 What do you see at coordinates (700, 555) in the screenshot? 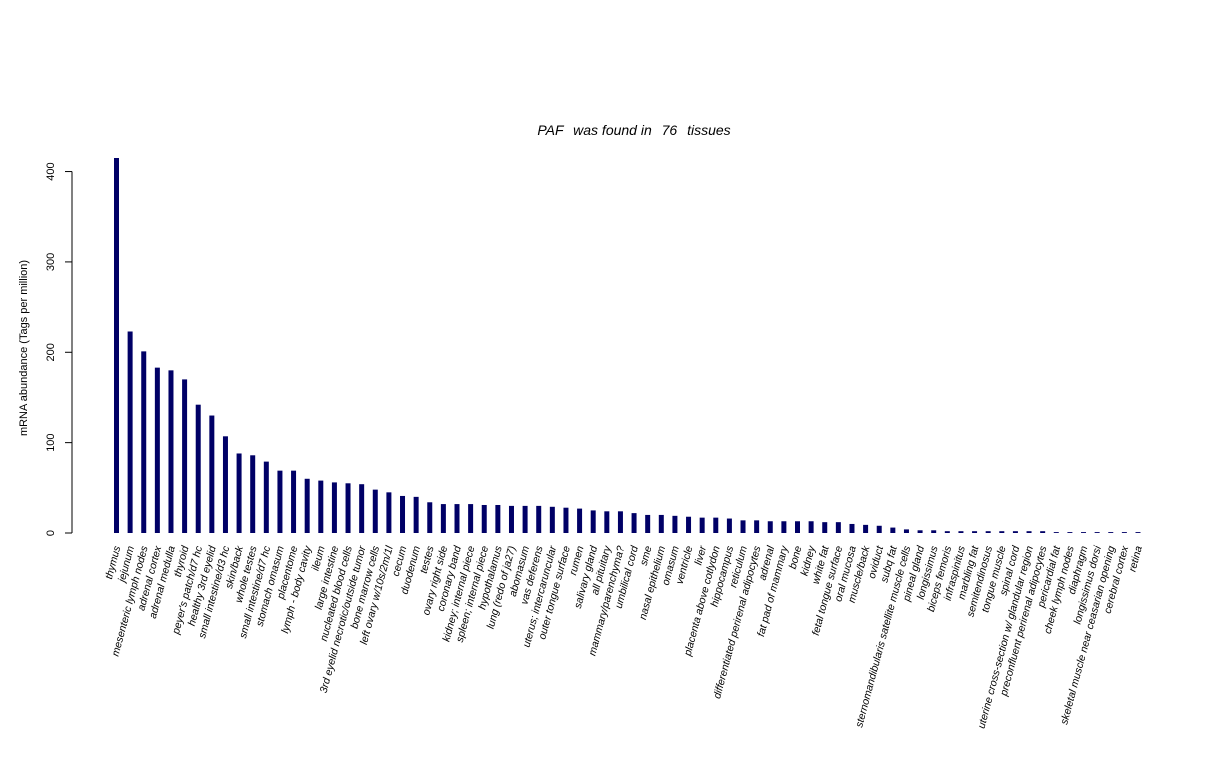
I see `category-label: liver` at bounding box center [700, 555].